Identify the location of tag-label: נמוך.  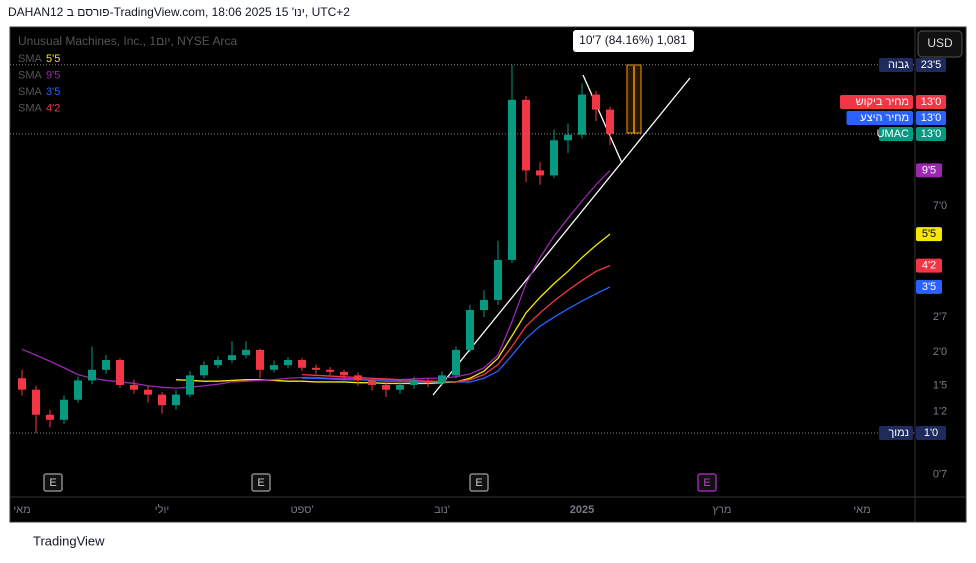
(898, 433).